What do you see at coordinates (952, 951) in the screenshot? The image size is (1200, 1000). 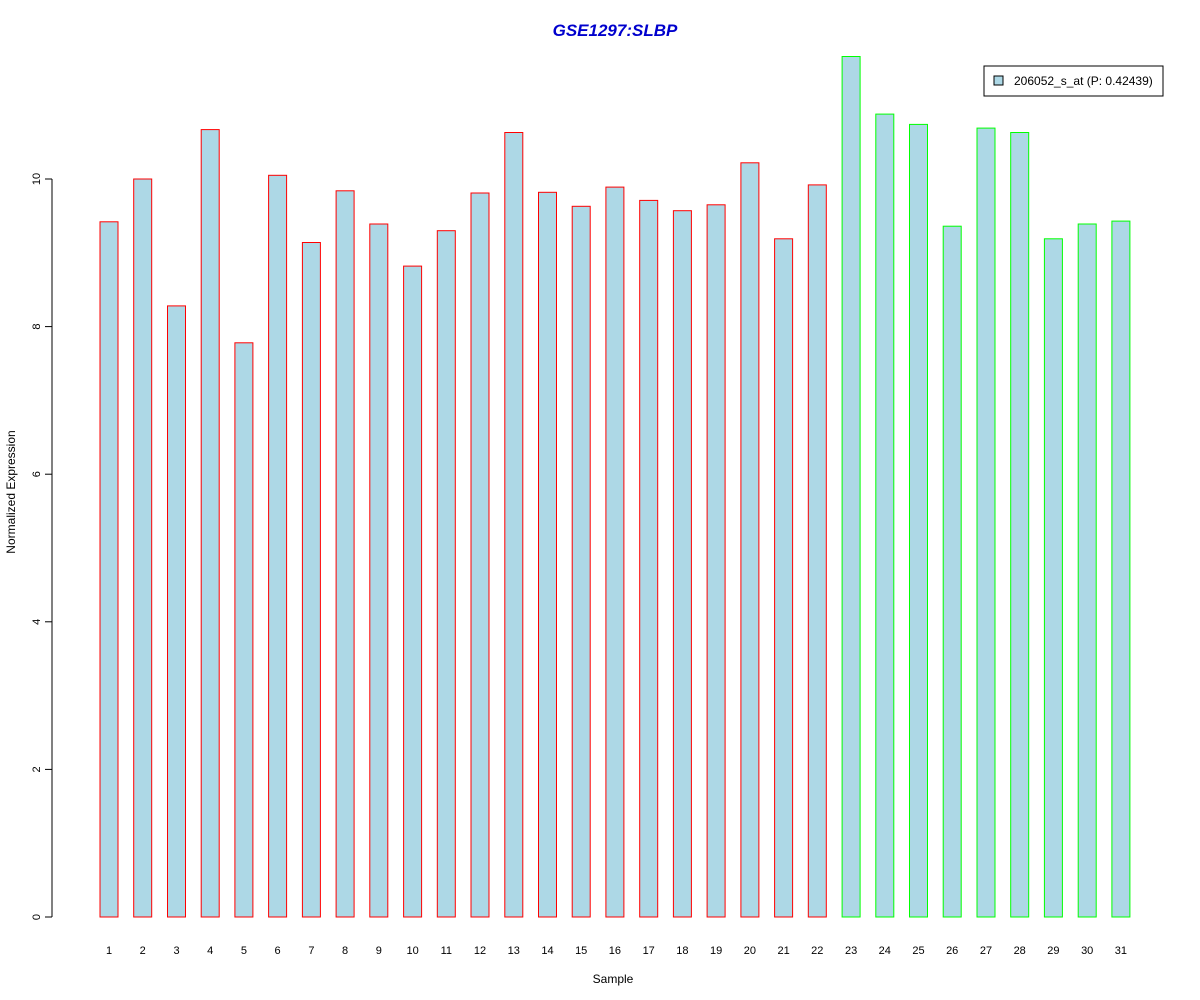 I see `x-tick-label: 26` at bounding box center [952, 951].